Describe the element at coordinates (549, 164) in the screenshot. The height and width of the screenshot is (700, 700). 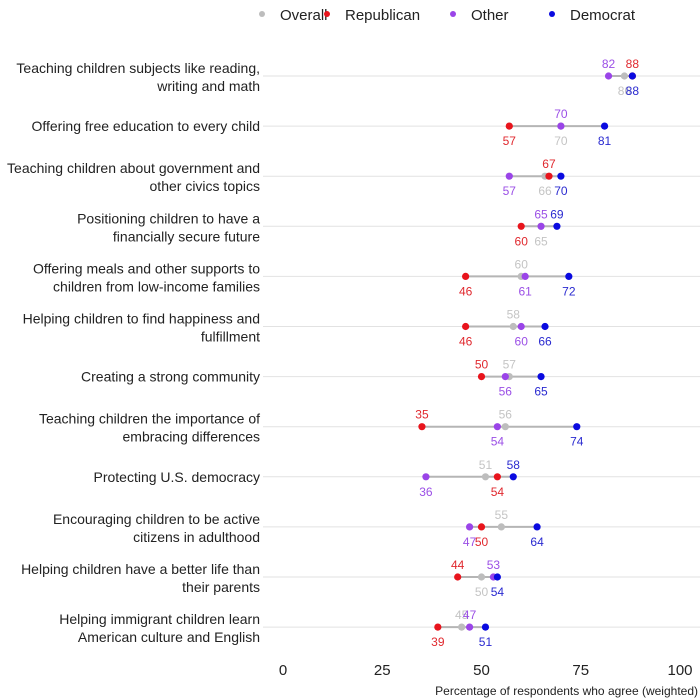
I see `value-label-republican: 67` at that location.